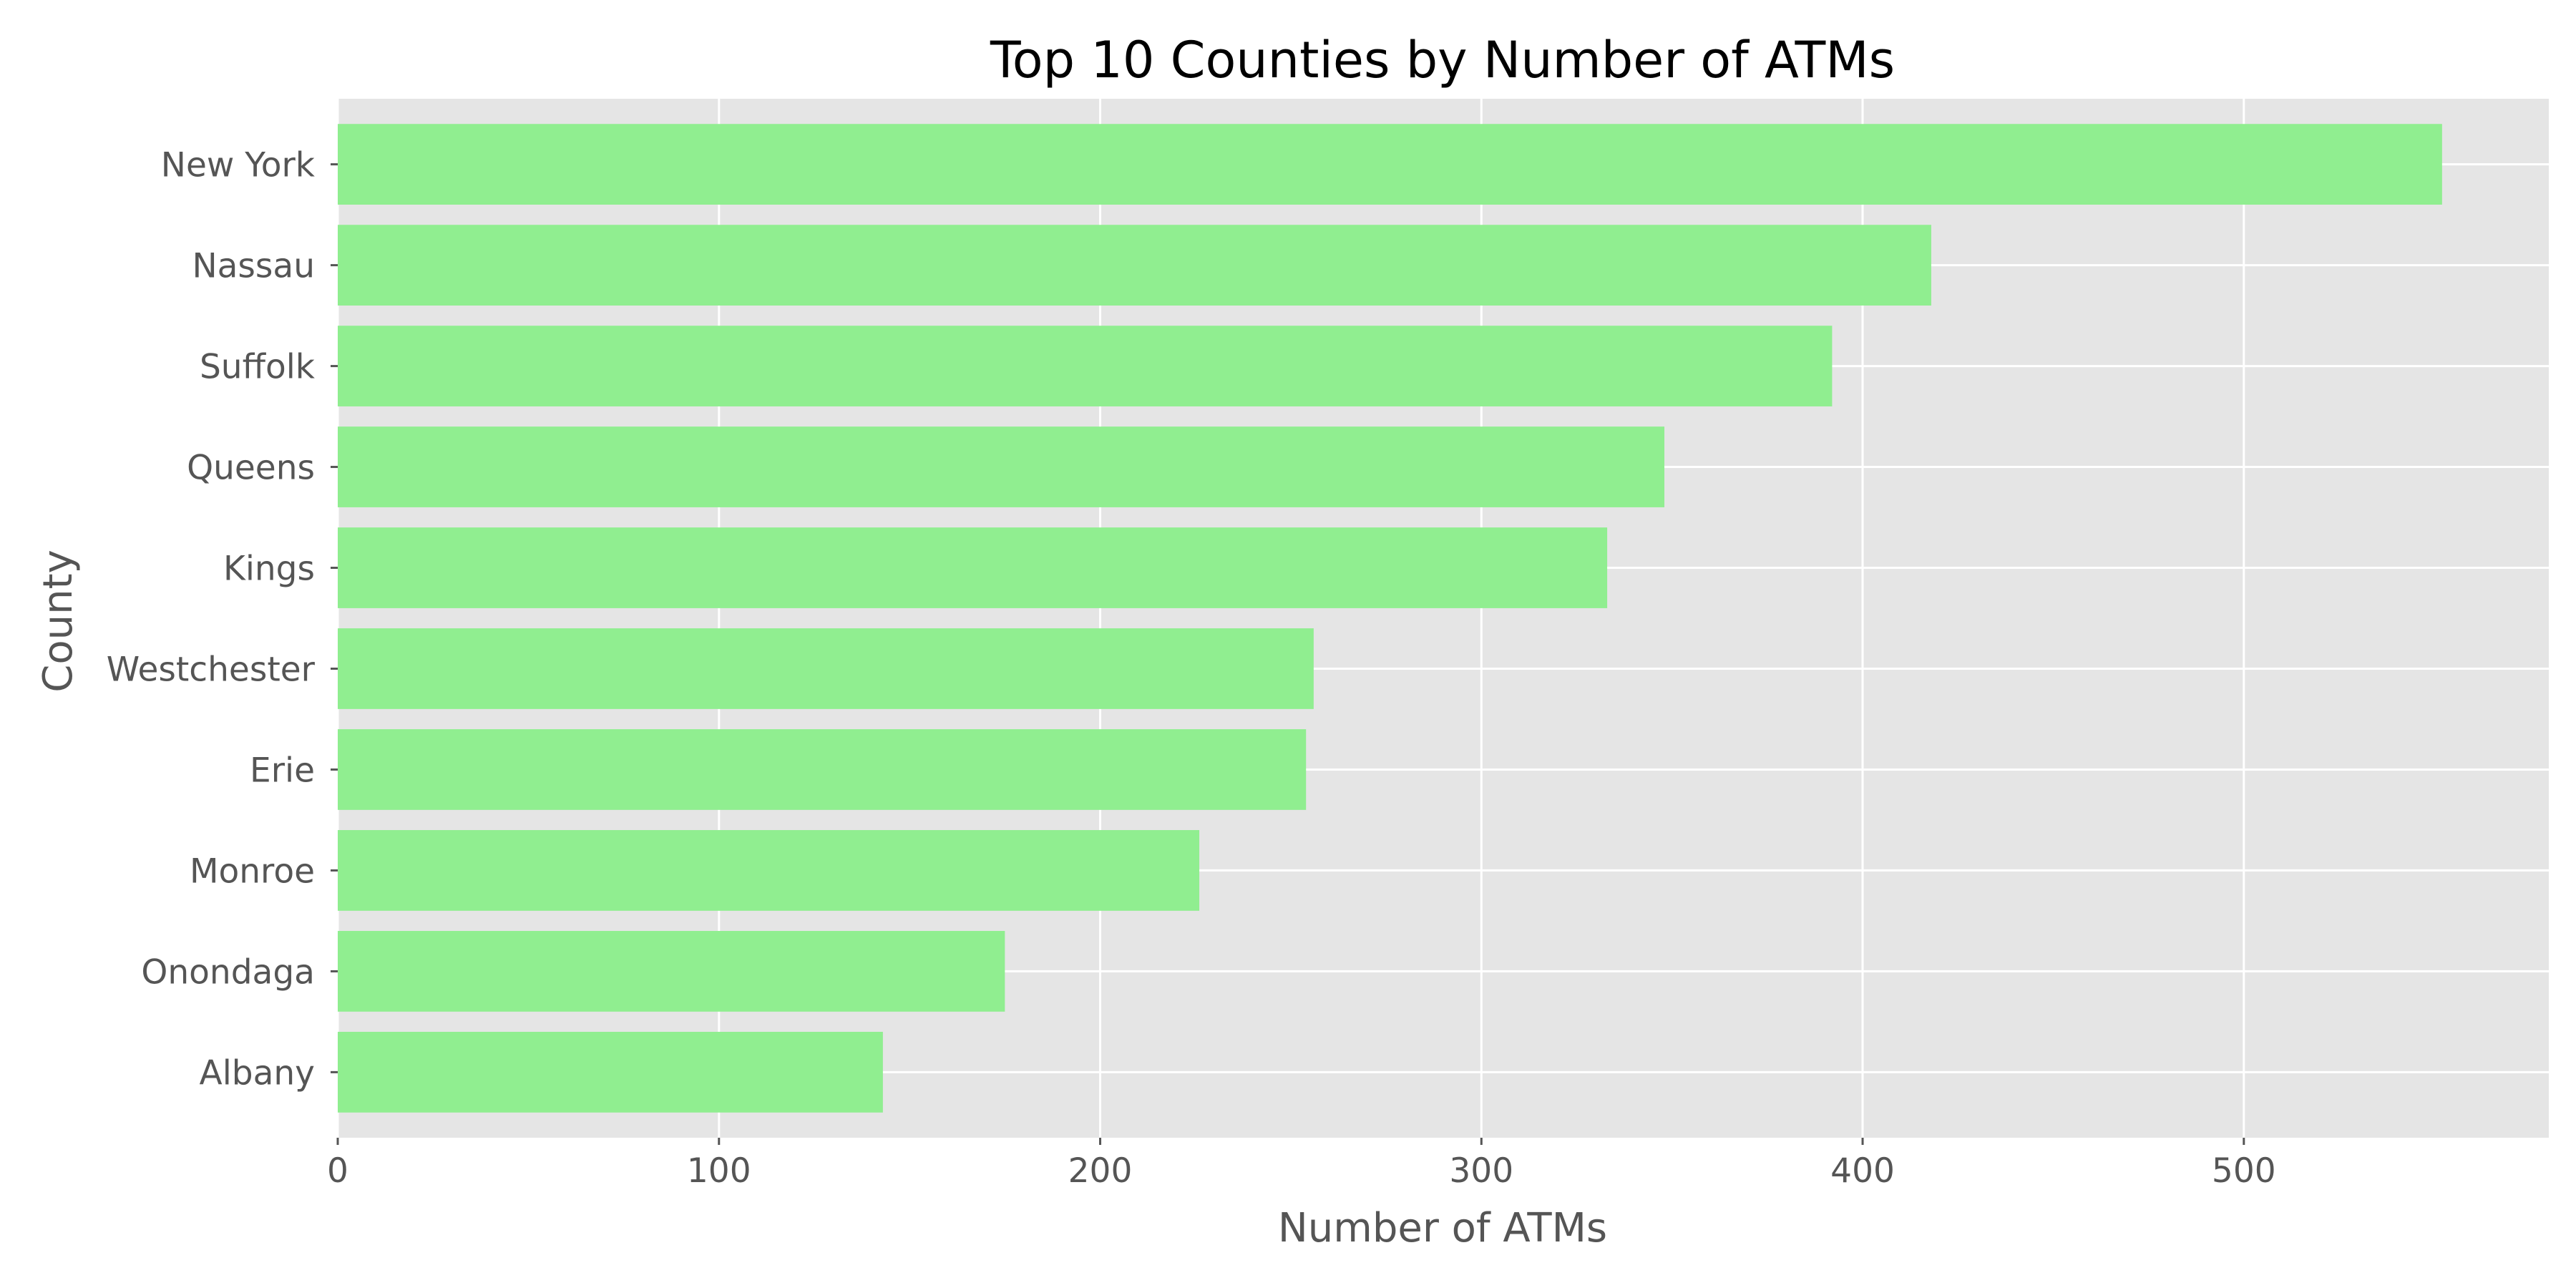 The image size is (2576, 1288). Describe the element at coordinates (252, 871) in the screenshot. I see `y-tick-label: Monroe` at that location.